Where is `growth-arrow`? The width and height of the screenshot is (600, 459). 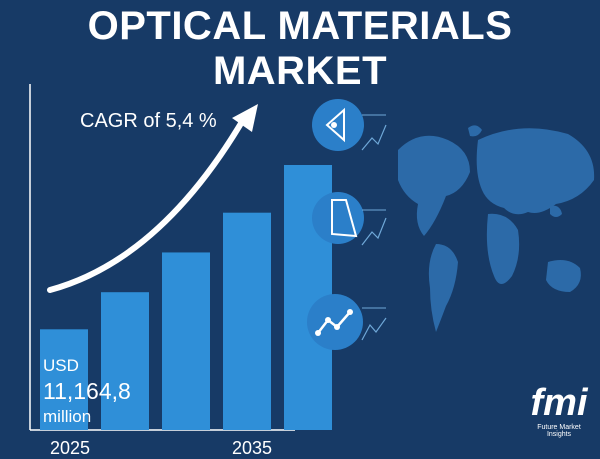
growth-arrow is located at coordinates (146, 205).